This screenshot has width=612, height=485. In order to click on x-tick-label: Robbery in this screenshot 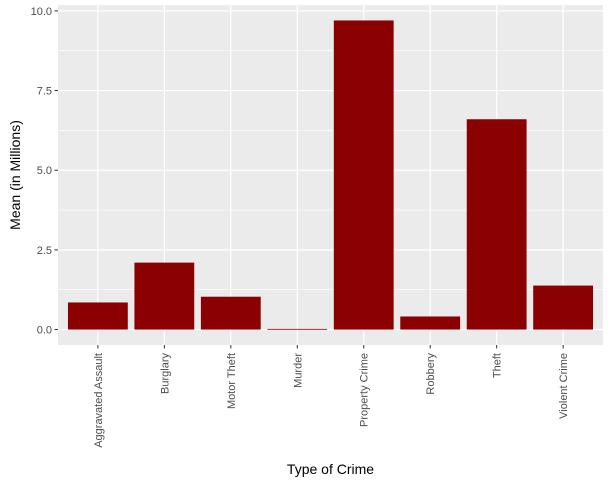, I will do `click(431, 374)`.